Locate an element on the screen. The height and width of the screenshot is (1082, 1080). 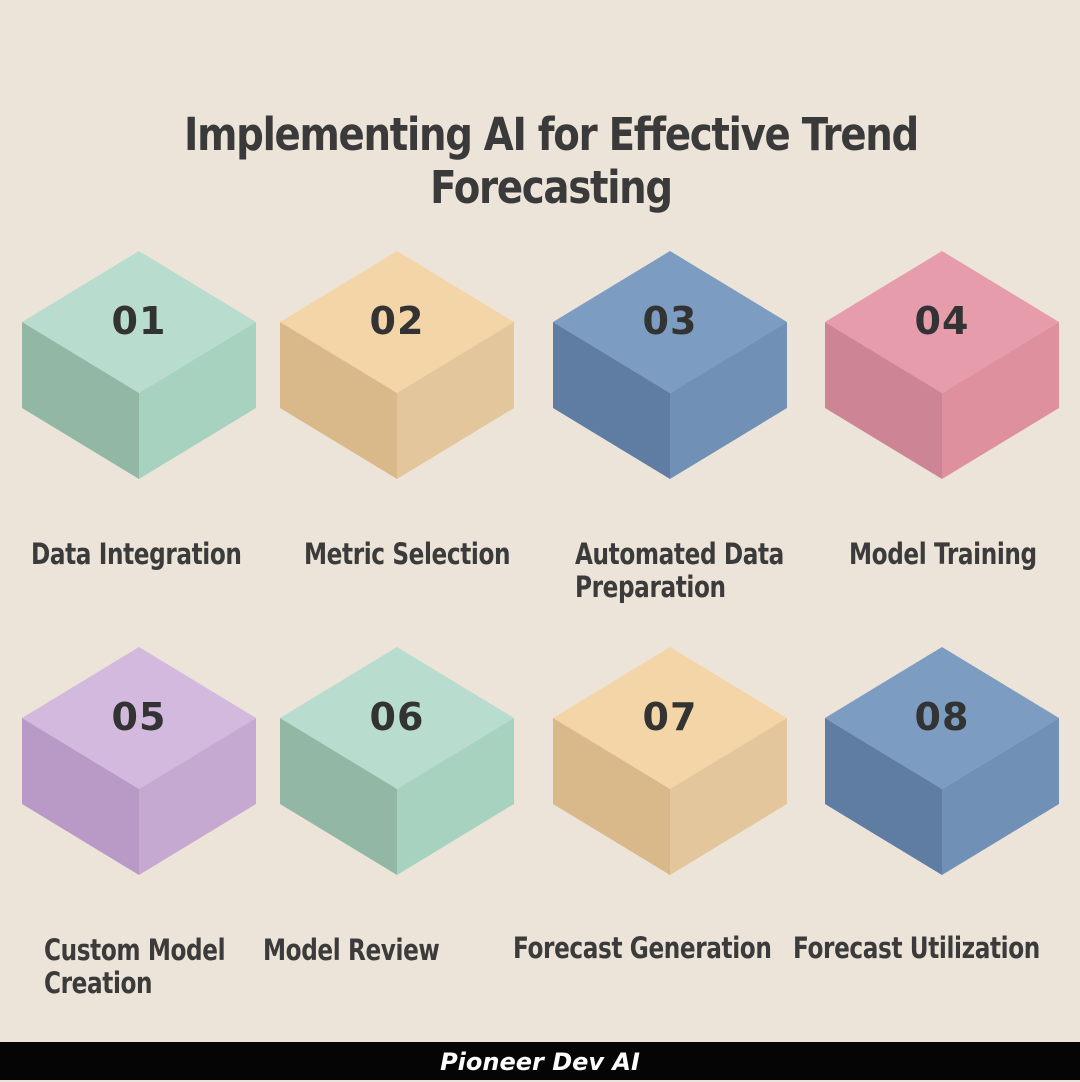
step-label-08: Forecast Utilization is located at coordinates (916, 948).